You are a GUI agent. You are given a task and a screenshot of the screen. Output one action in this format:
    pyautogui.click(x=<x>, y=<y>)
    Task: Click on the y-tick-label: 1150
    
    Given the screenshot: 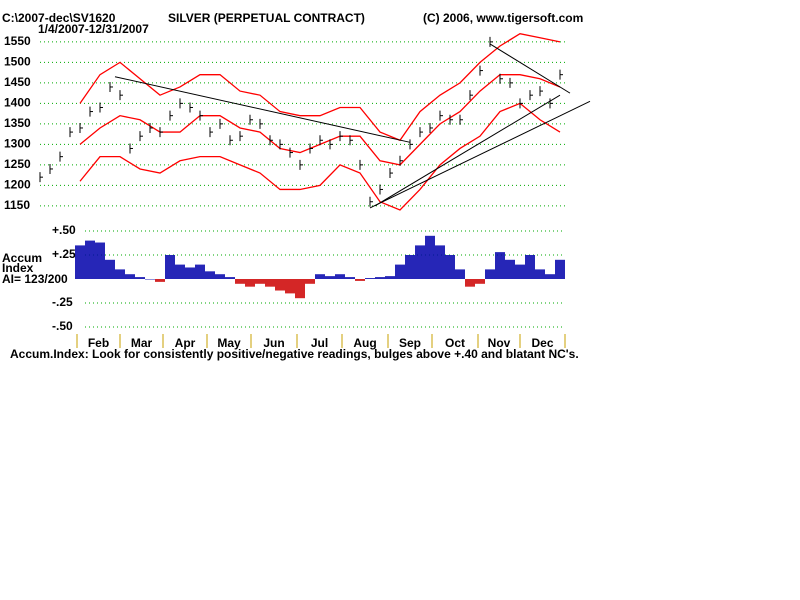 What is the action you would take?
    pyautogui.click(x=17, y=205)
    